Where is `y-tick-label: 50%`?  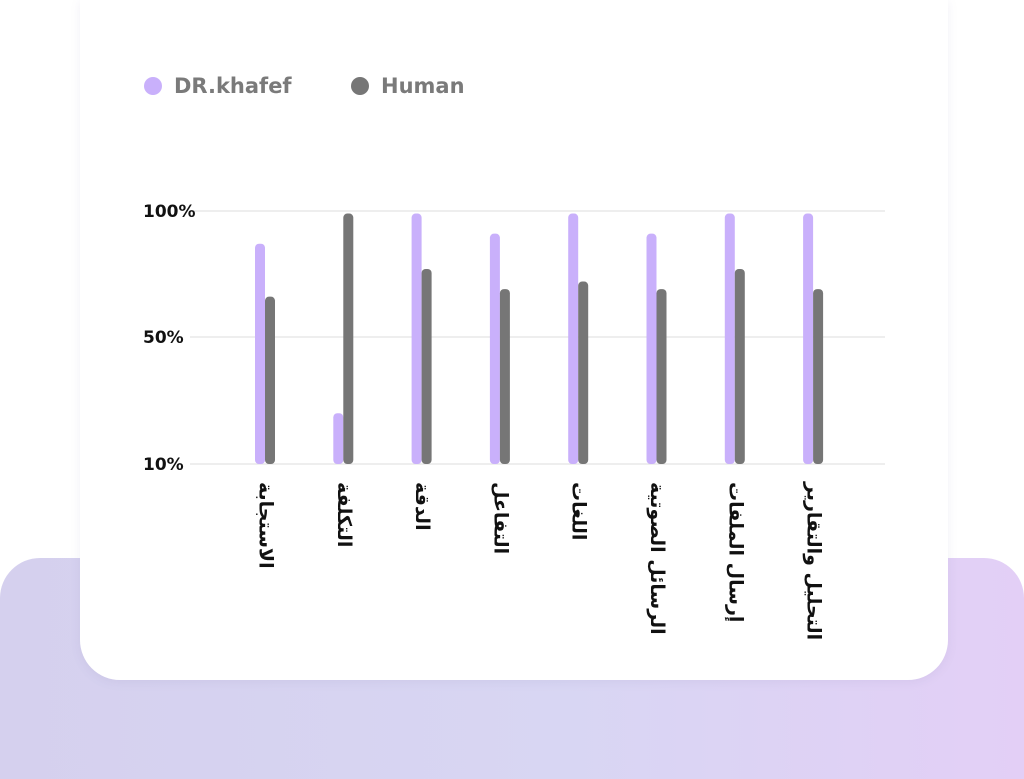
y-tick-label: 50% is located at coordinates (163, 338).